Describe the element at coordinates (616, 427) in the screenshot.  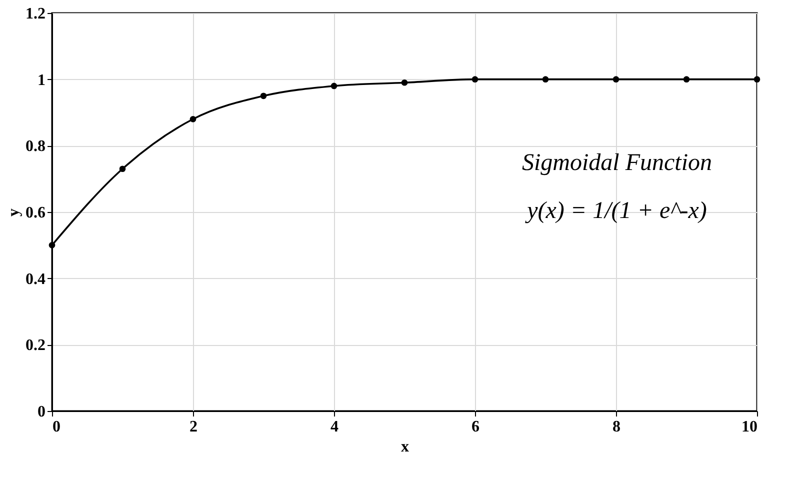
I see `x-tick-label: 8` at that location.